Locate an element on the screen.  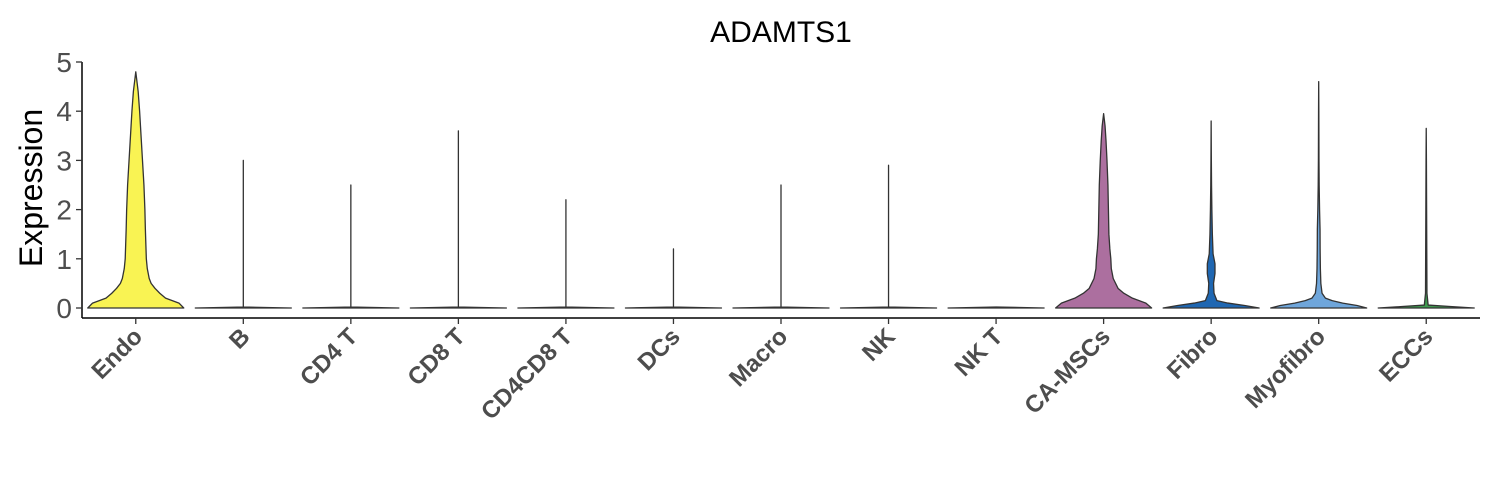
violin-cd8-t is located at coordinates (458, 219).